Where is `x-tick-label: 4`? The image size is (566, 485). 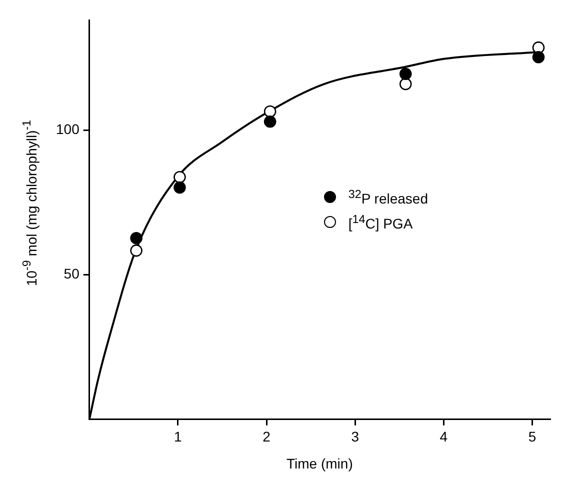 x-tick-label: 4 is located at coordinates (444, 436).